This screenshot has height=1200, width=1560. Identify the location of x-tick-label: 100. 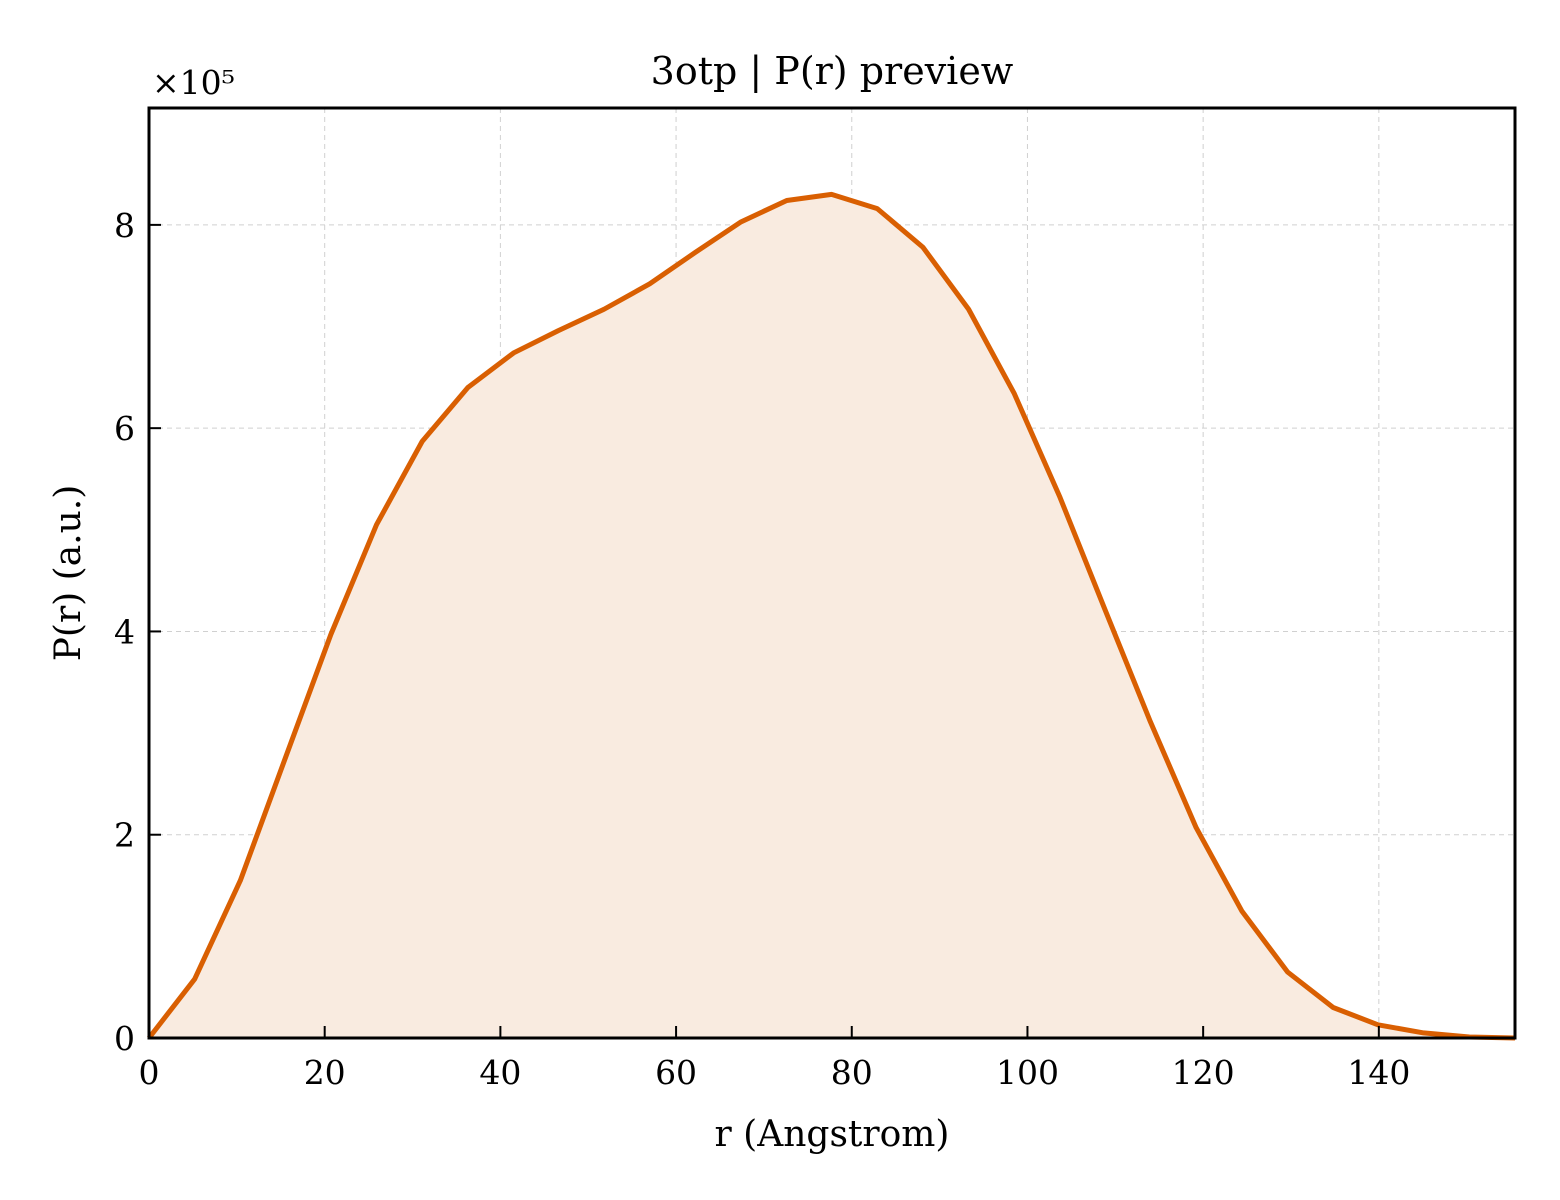
(1027, 1072).